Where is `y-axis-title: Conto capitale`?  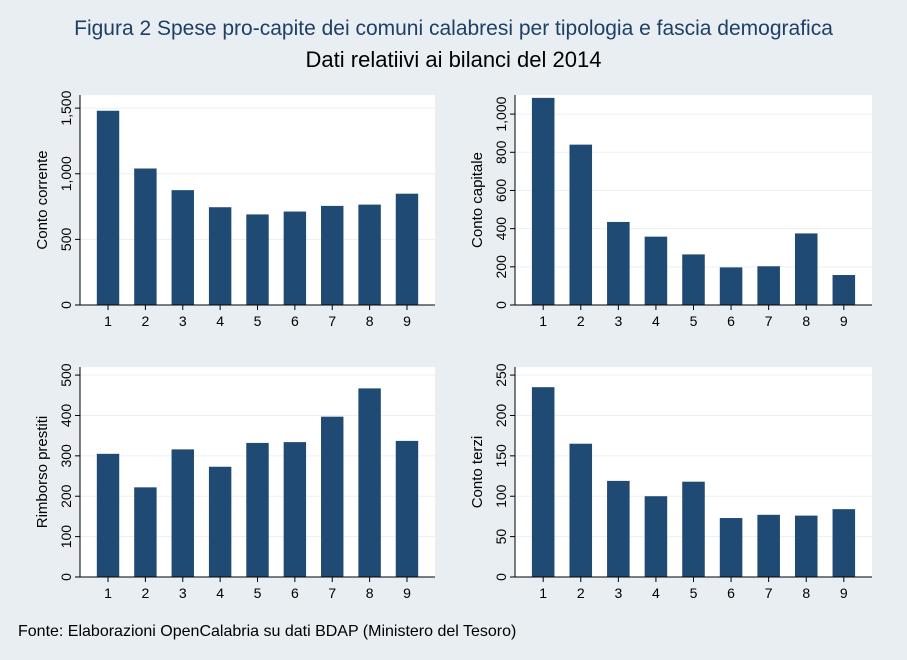
y-axis-title: Conto capitale is located at coordinates (477, 200).